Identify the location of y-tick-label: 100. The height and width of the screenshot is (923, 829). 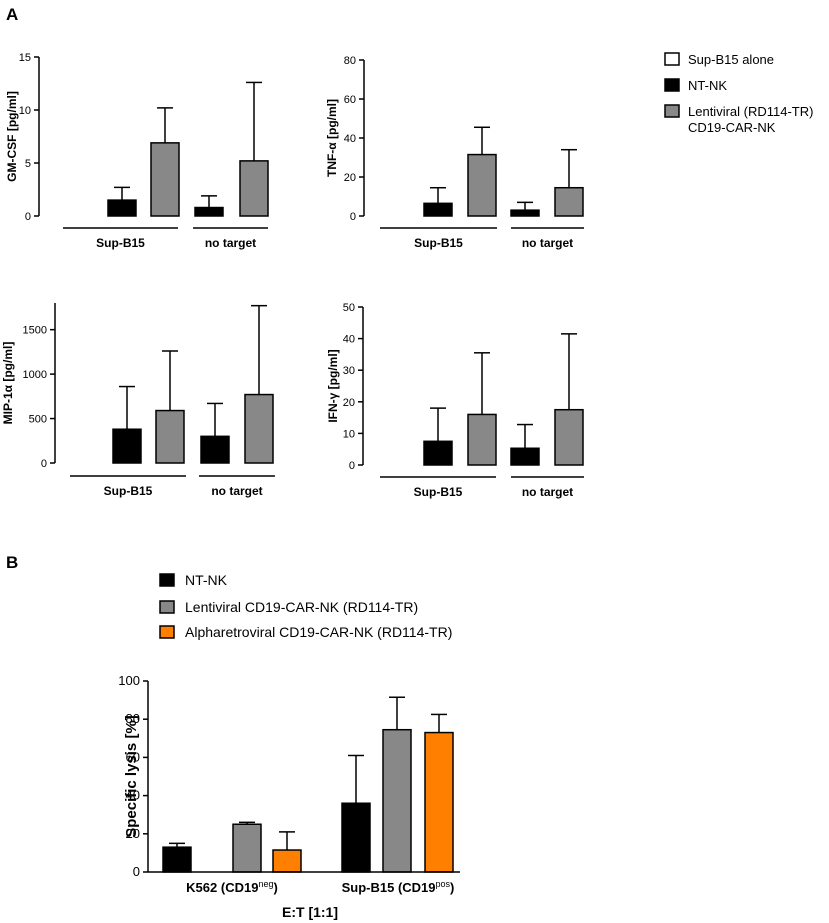
(129, 680).